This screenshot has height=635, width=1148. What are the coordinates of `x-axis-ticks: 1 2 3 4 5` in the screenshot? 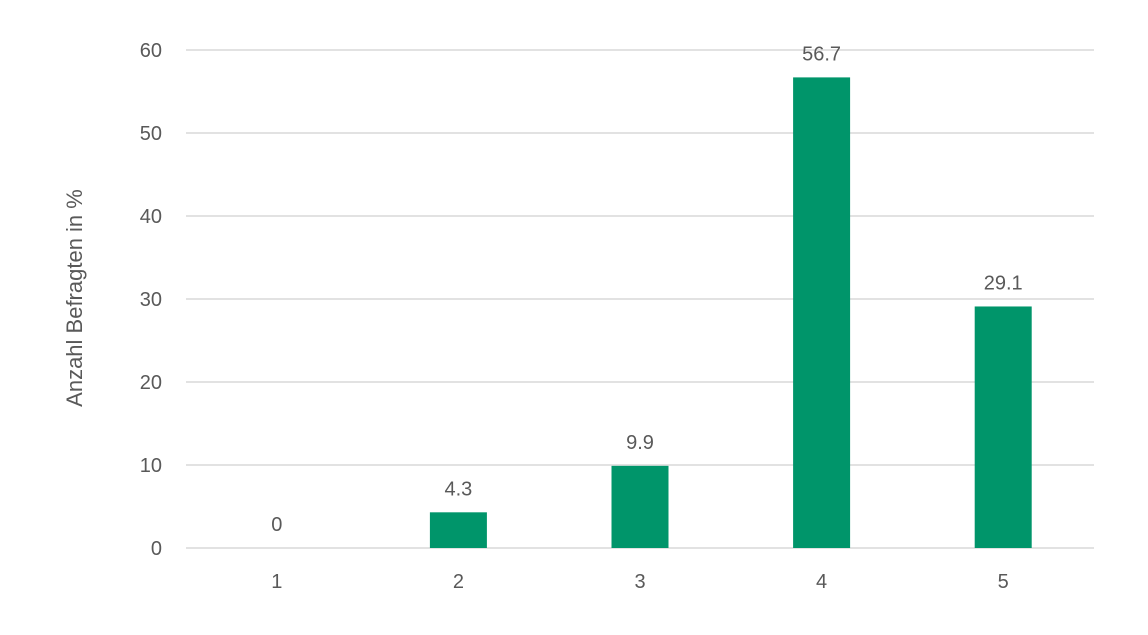 It's located at (640, 582).